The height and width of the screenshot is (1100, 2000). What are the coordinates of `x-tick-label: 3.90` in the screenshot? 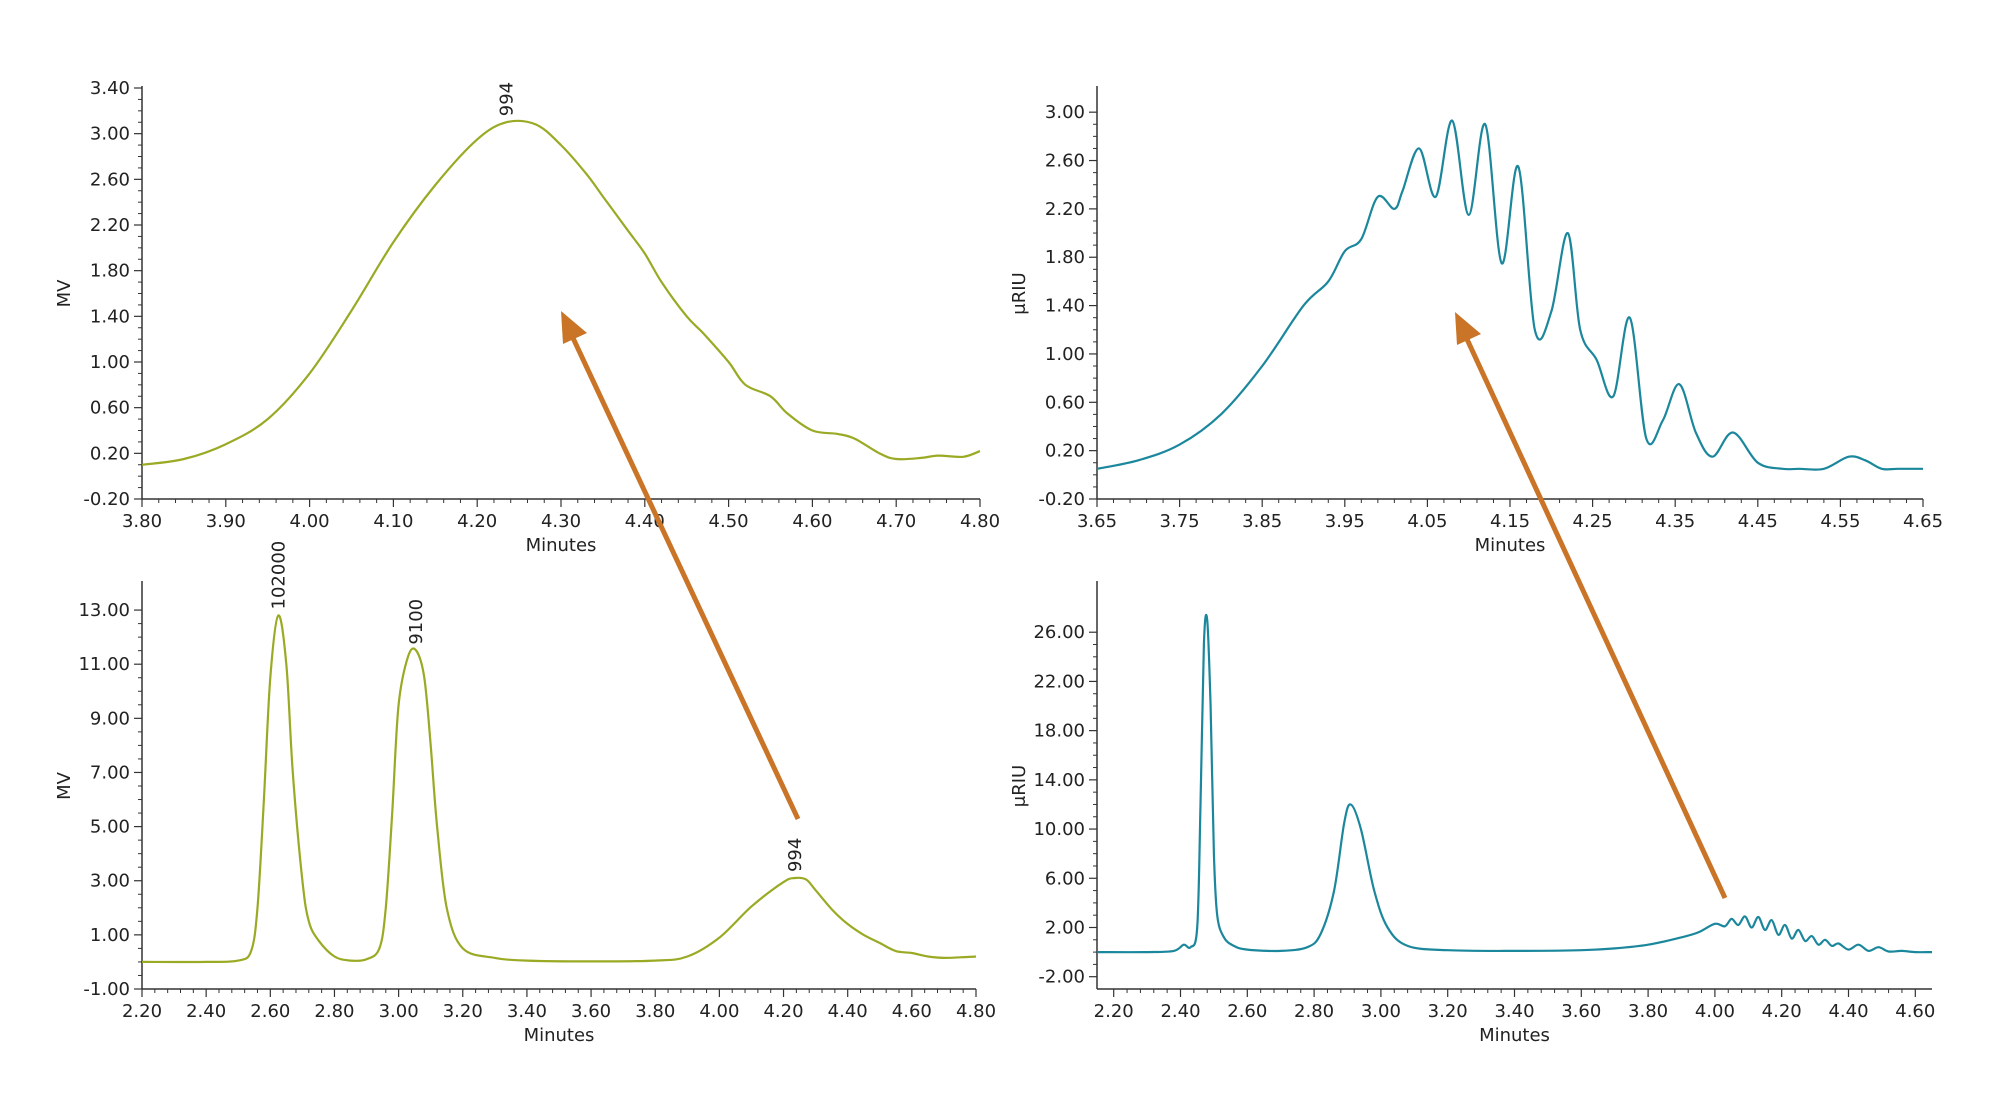 It's located at (226, 521).